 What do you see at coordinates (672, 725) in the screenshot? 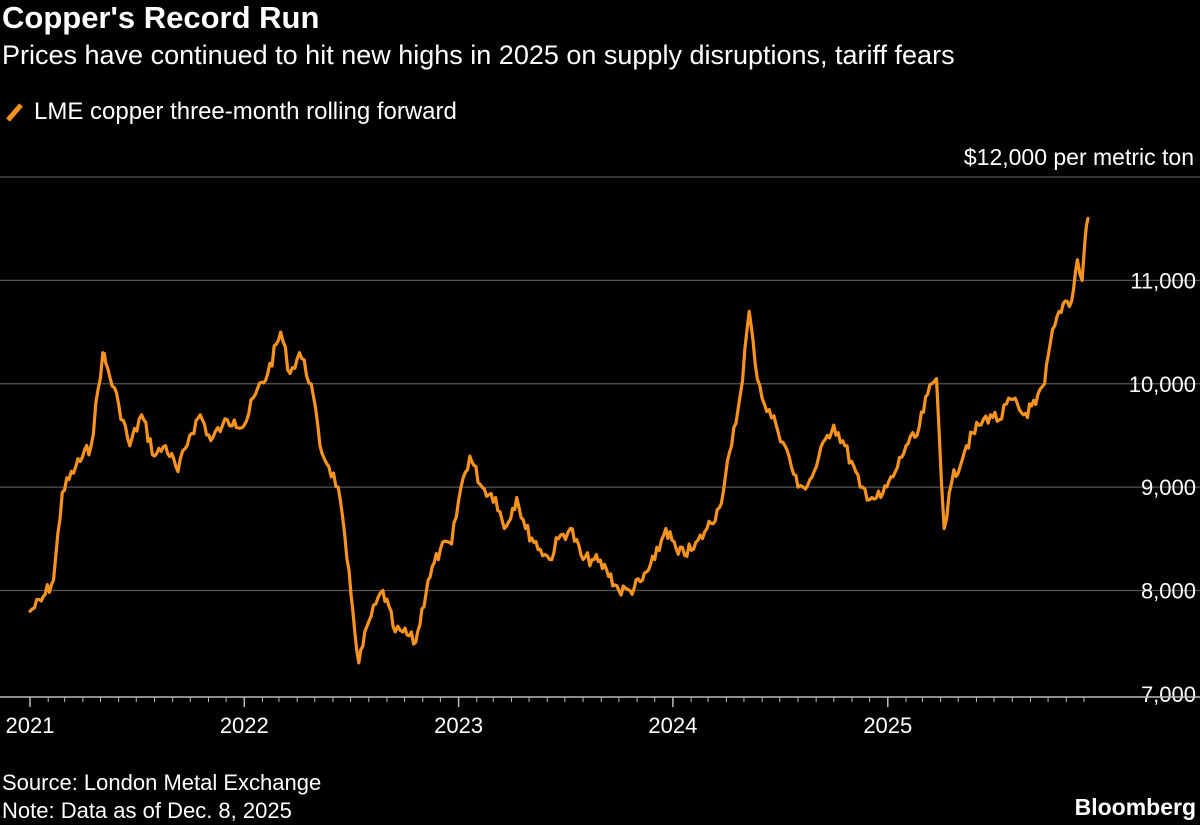
I see `x-tick-label: 2024` at bounding box center [672, 725].